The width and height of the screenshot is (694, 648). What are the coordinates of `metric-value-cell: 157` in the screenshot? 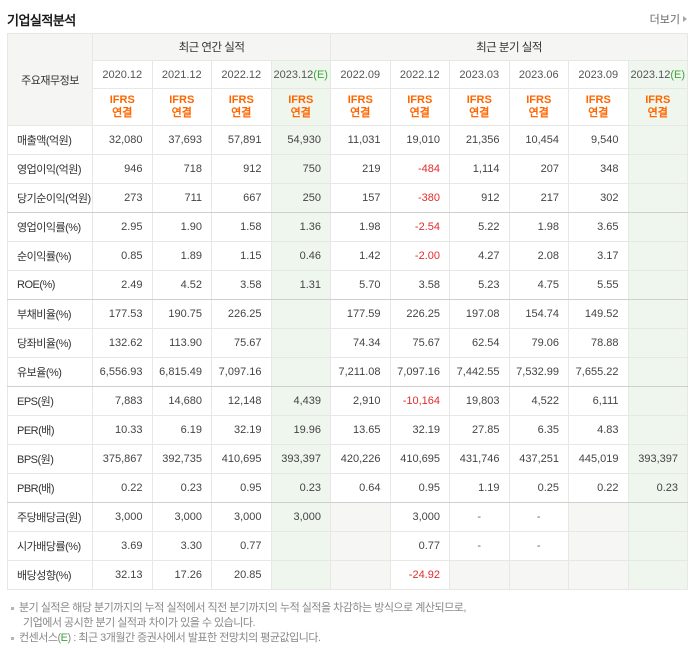 It's located at (360, 198).